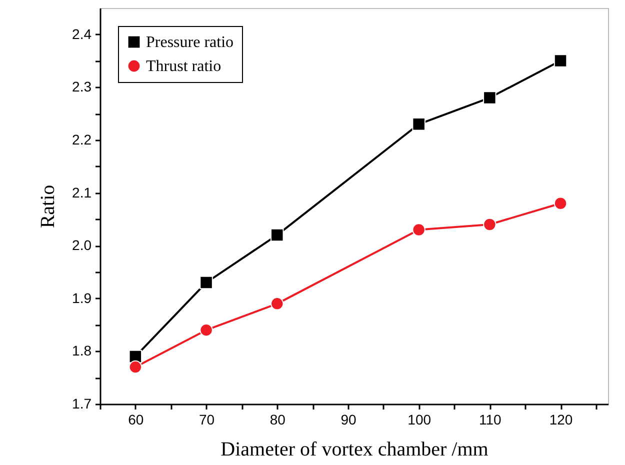  Describe the element at coordinates (206, 420) in the screenshot. I see `x-tick-label: 70` at that location.